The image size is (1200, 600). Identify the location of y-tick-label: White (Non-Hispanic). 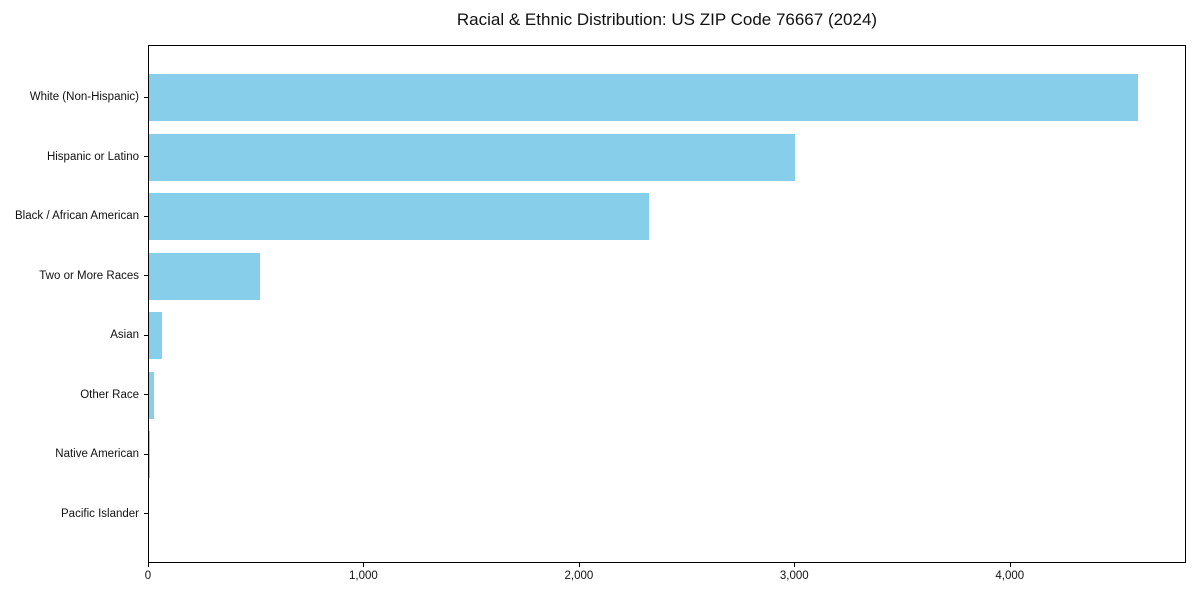
(84, 97).